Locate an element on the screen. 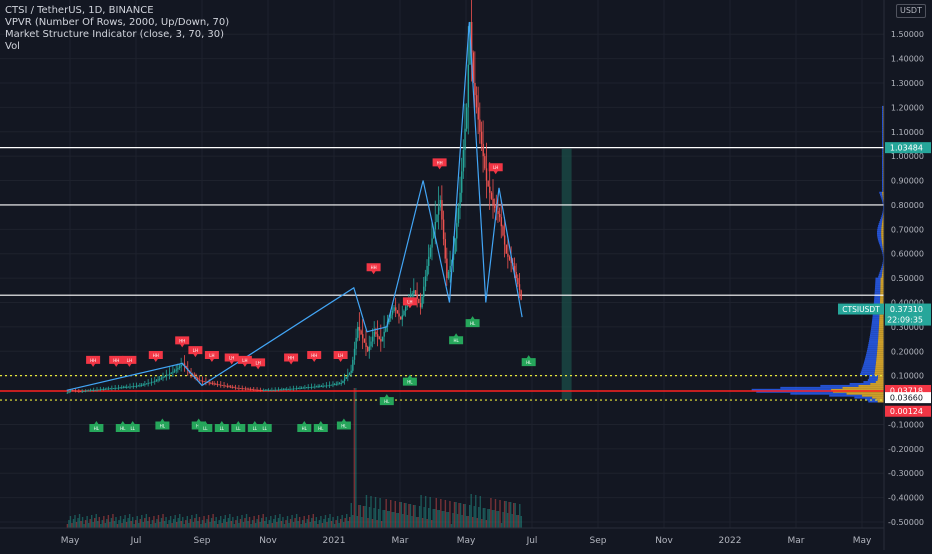 The width and height of the screenshot is (932, 554). x-tick-label: Sep is located at coordinates (598, 541).